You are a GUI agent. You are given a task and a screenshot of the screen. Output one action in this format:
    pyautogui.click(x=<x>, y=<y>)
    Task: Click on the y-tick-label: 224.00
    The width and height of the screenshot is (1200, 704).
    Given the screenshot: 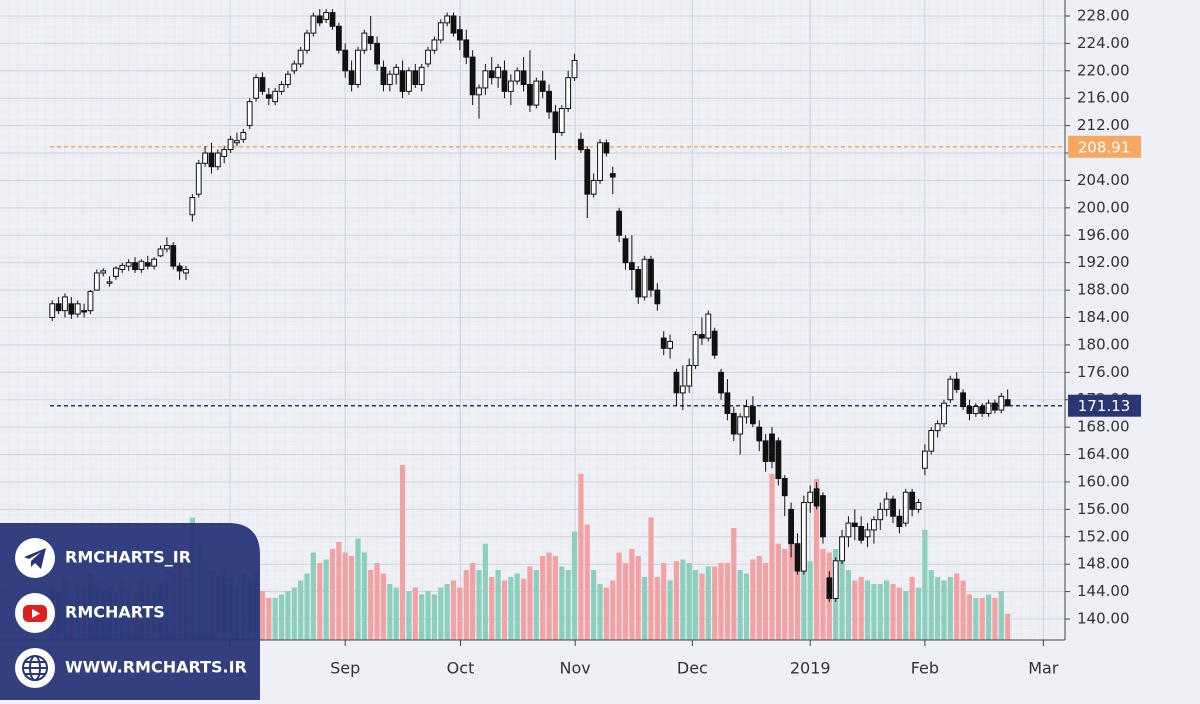 What is the action you would take?
    pyautogui.click(x=1103, y=43)
    